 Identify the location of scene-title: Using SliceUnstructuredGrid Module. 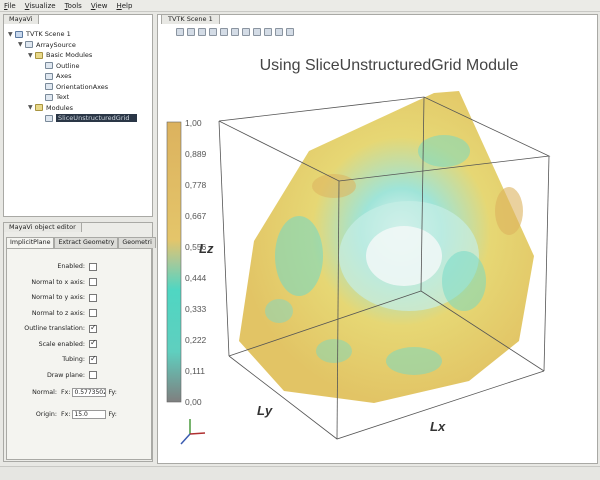
(389, 65).